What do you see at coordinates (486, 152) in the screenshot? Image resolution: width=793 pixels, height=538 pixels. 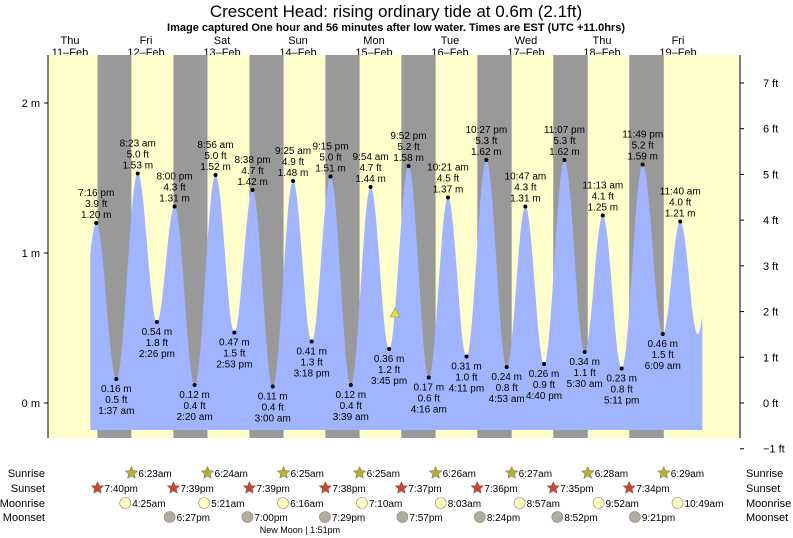 I see `high-tide-meters: 1.62 m` at bounding box center [486, 152].